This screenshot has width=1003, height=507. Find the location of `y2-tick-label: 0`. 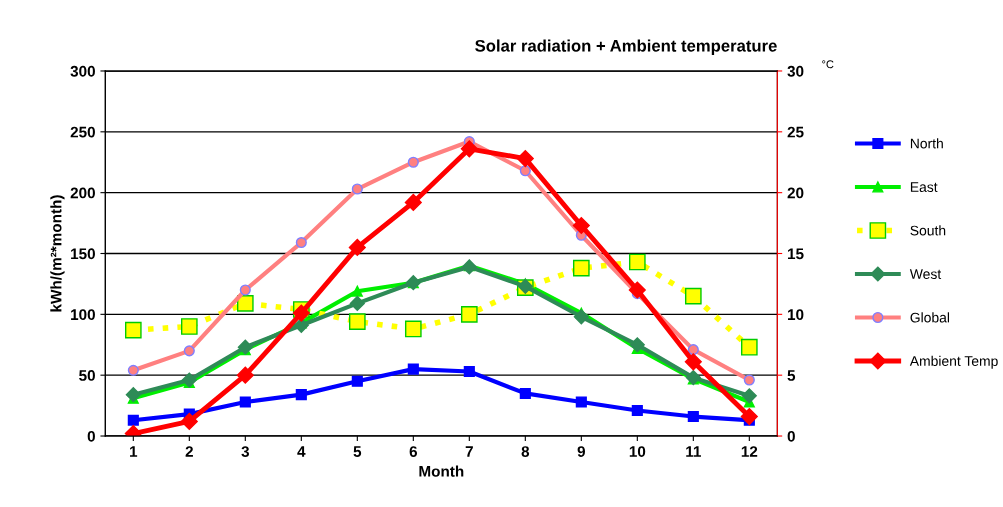

y2-tick-label: 0 is located at coordinates (791, 436).